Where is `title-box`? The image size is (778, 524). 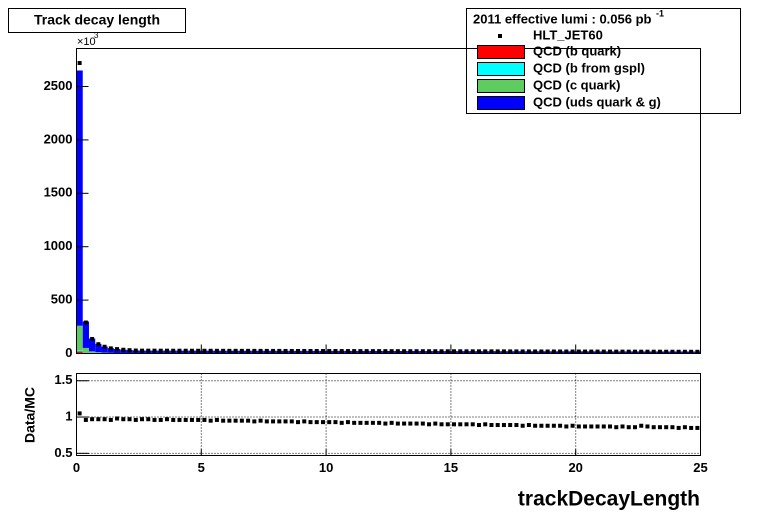
title-box is located at coordinates (97, 20).